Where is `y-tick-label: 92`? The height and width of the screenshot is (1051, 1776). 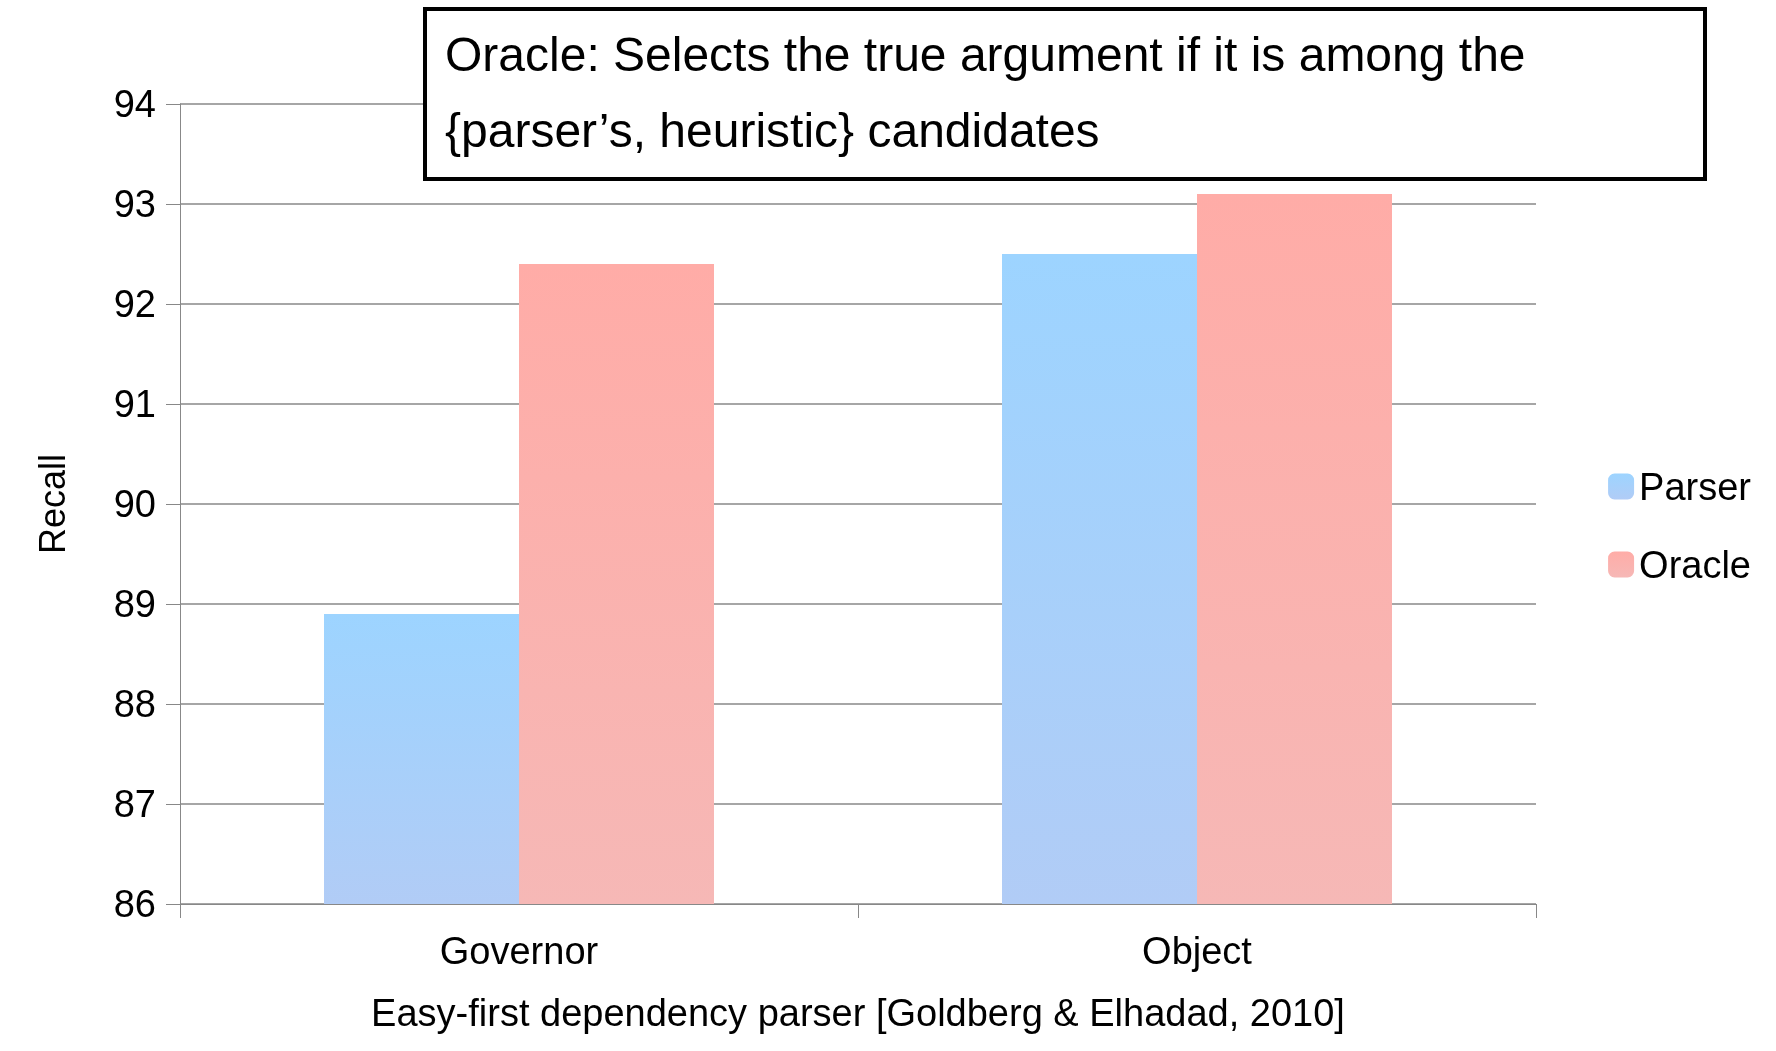
y-tick-label: 92 is located at coordinates (134, 304).